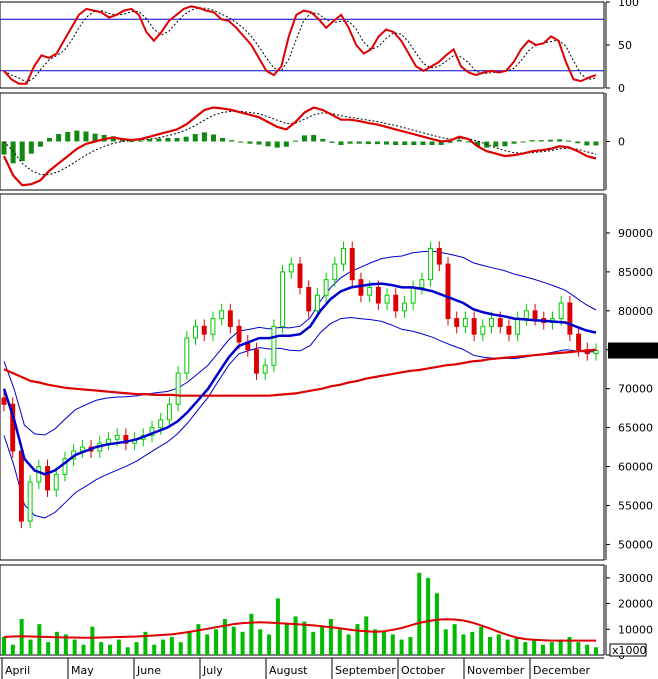 The height and width of the screenshot is (679, 658). What do you see at coordinates (562, 670) in the screenshot?
I see `month-label: December` at bounding box center [562, 670].